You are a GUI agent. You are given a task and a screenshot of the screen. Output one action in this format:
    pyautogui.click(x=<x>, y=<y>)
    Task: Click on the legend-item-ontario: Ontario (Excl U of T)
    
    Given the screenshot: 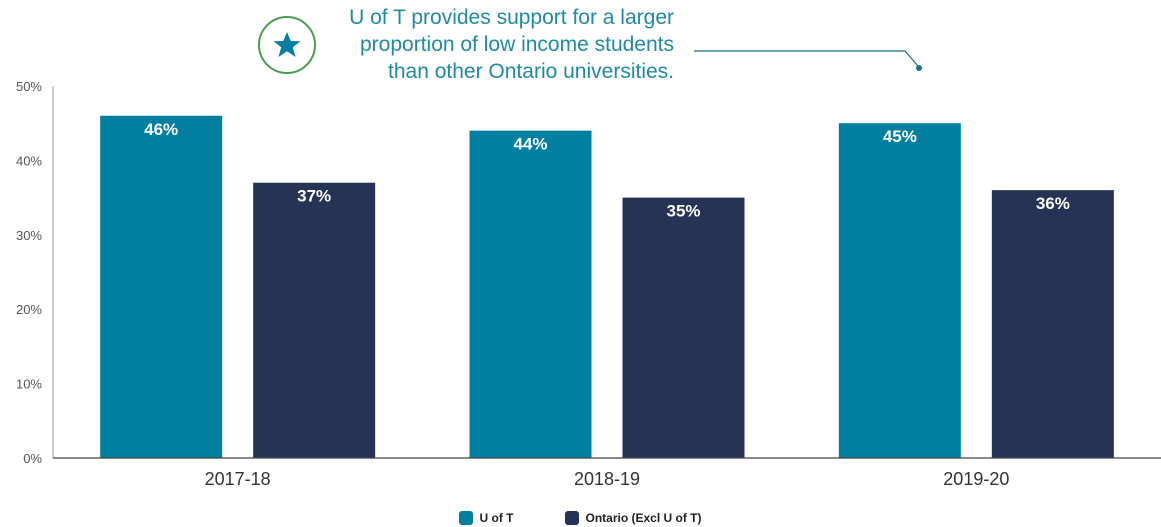 What is the action you would take?
    pyautogui.click(x=633, y=518)
    